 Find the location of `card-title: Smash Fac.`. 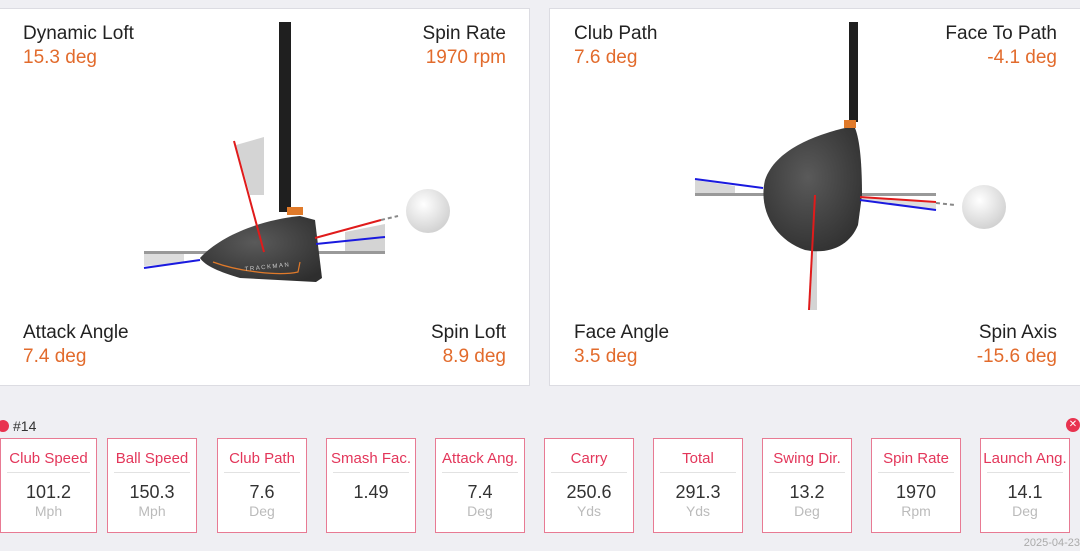

card-title: Smash Fac. is located at coordinates (371, 458).